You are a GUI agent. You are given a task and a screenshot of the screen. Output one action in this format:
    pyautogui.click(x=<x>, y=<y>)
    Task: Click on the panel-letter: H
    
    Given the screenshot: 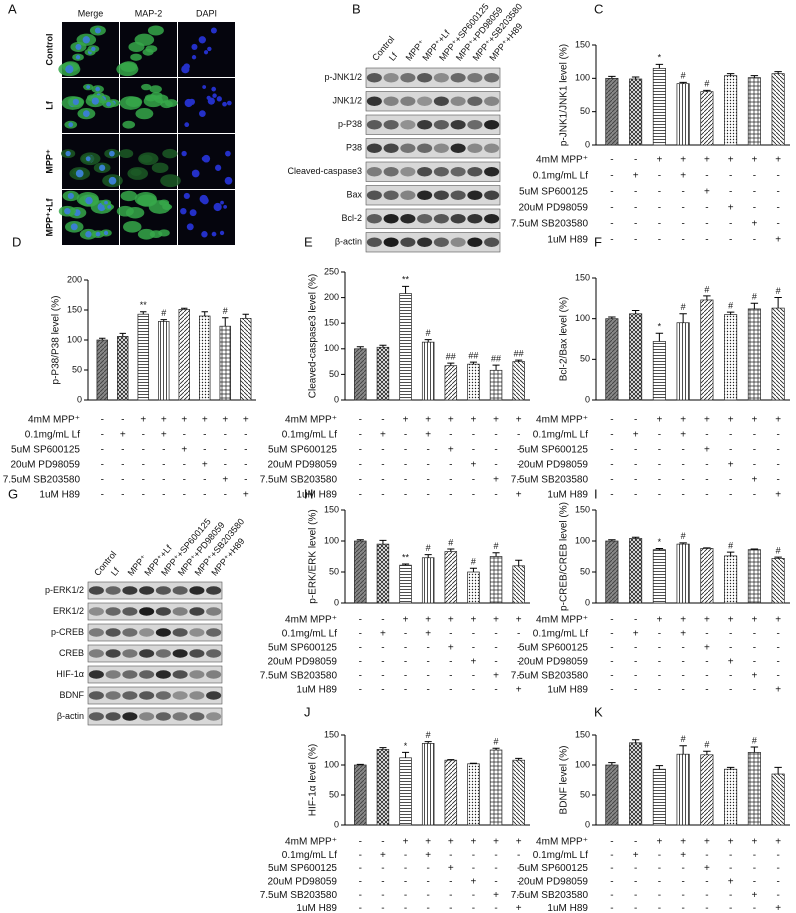 What is the action you would take?
    pyautogui.click(x=308, y=493)
    